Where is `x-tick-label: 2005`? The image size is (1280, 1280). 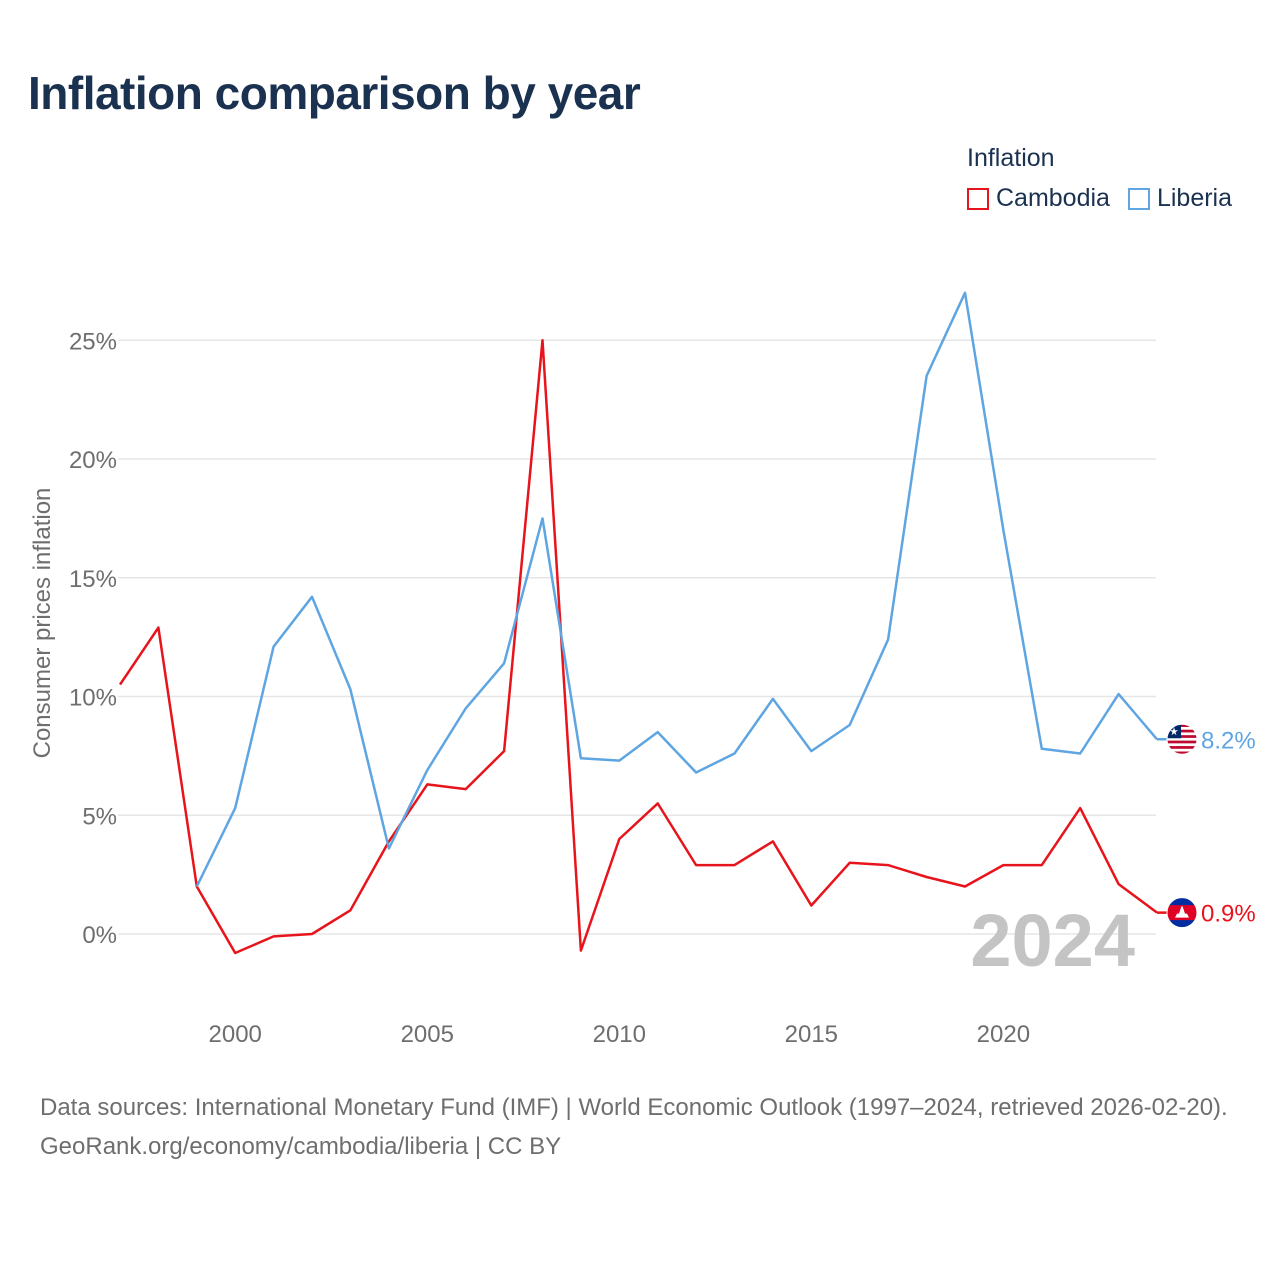 x-tick-label: 2005 is located at coordinates (427, 1034).